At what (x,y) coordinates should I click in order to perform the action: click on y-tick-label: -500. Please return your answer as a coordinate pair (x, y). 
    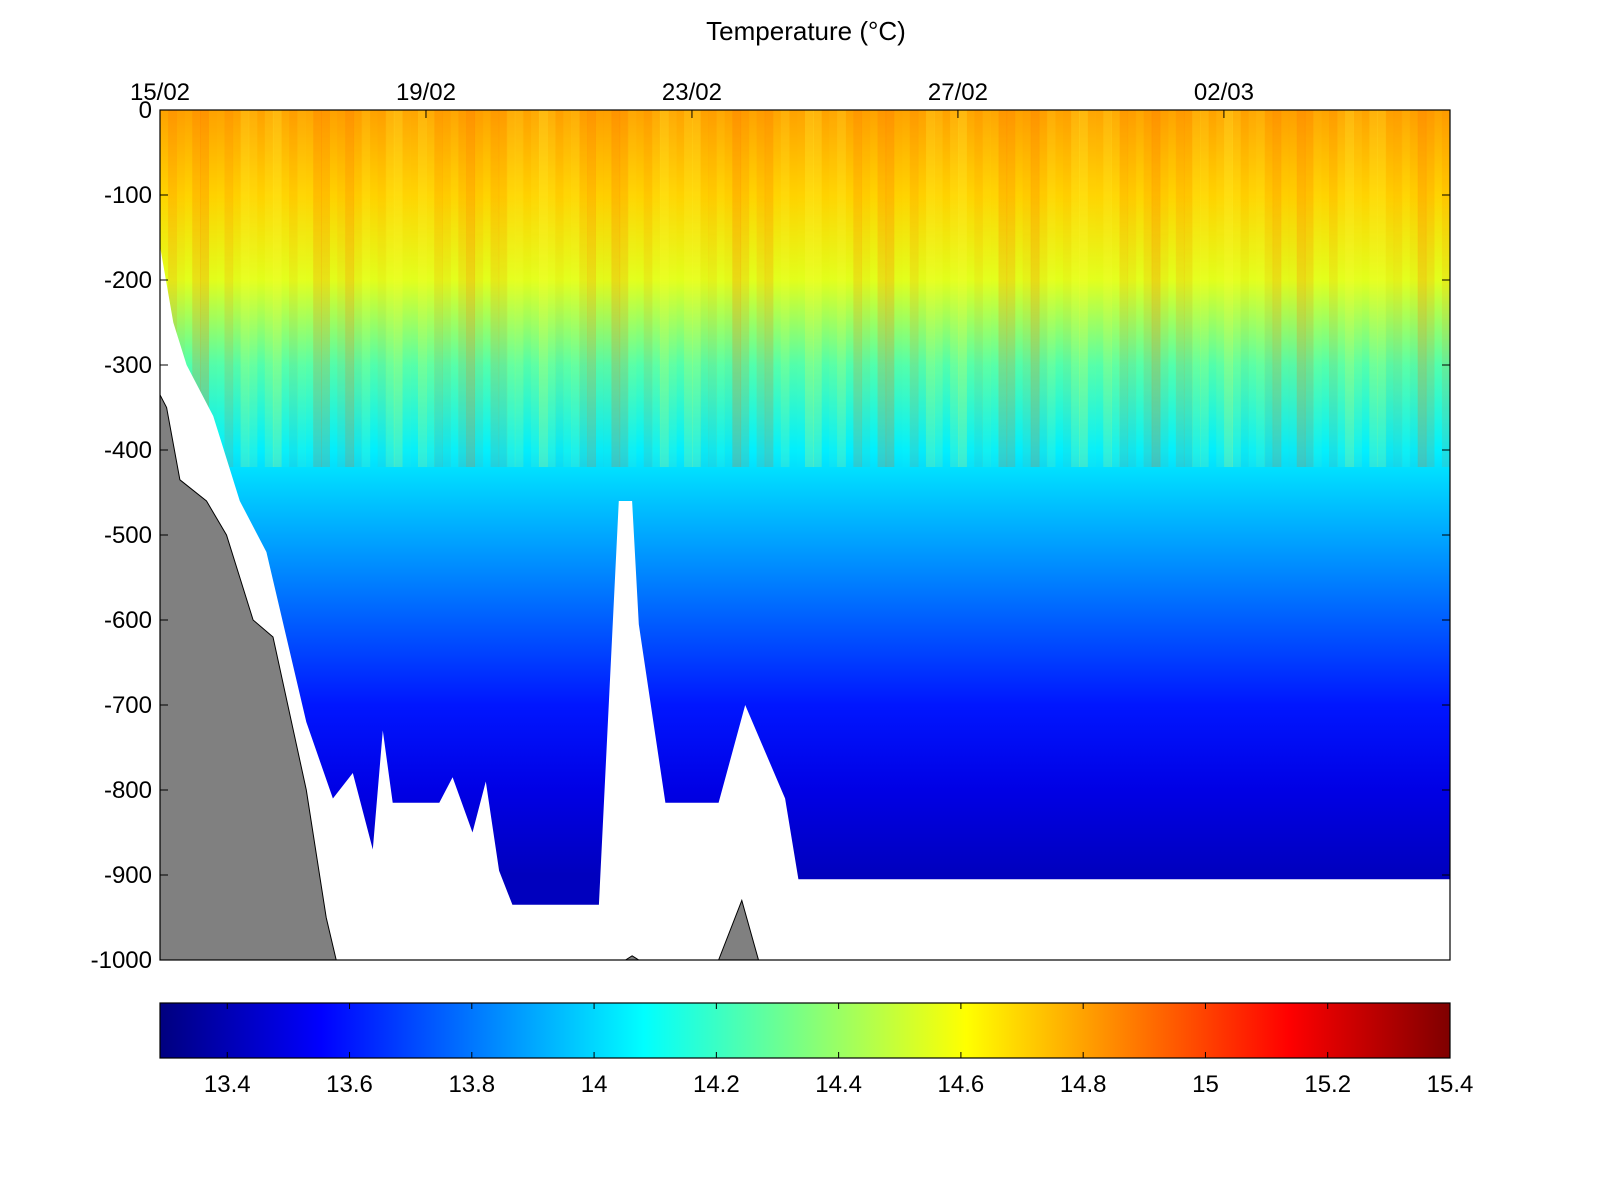
    Looking at the image, I should click on (128, 535).